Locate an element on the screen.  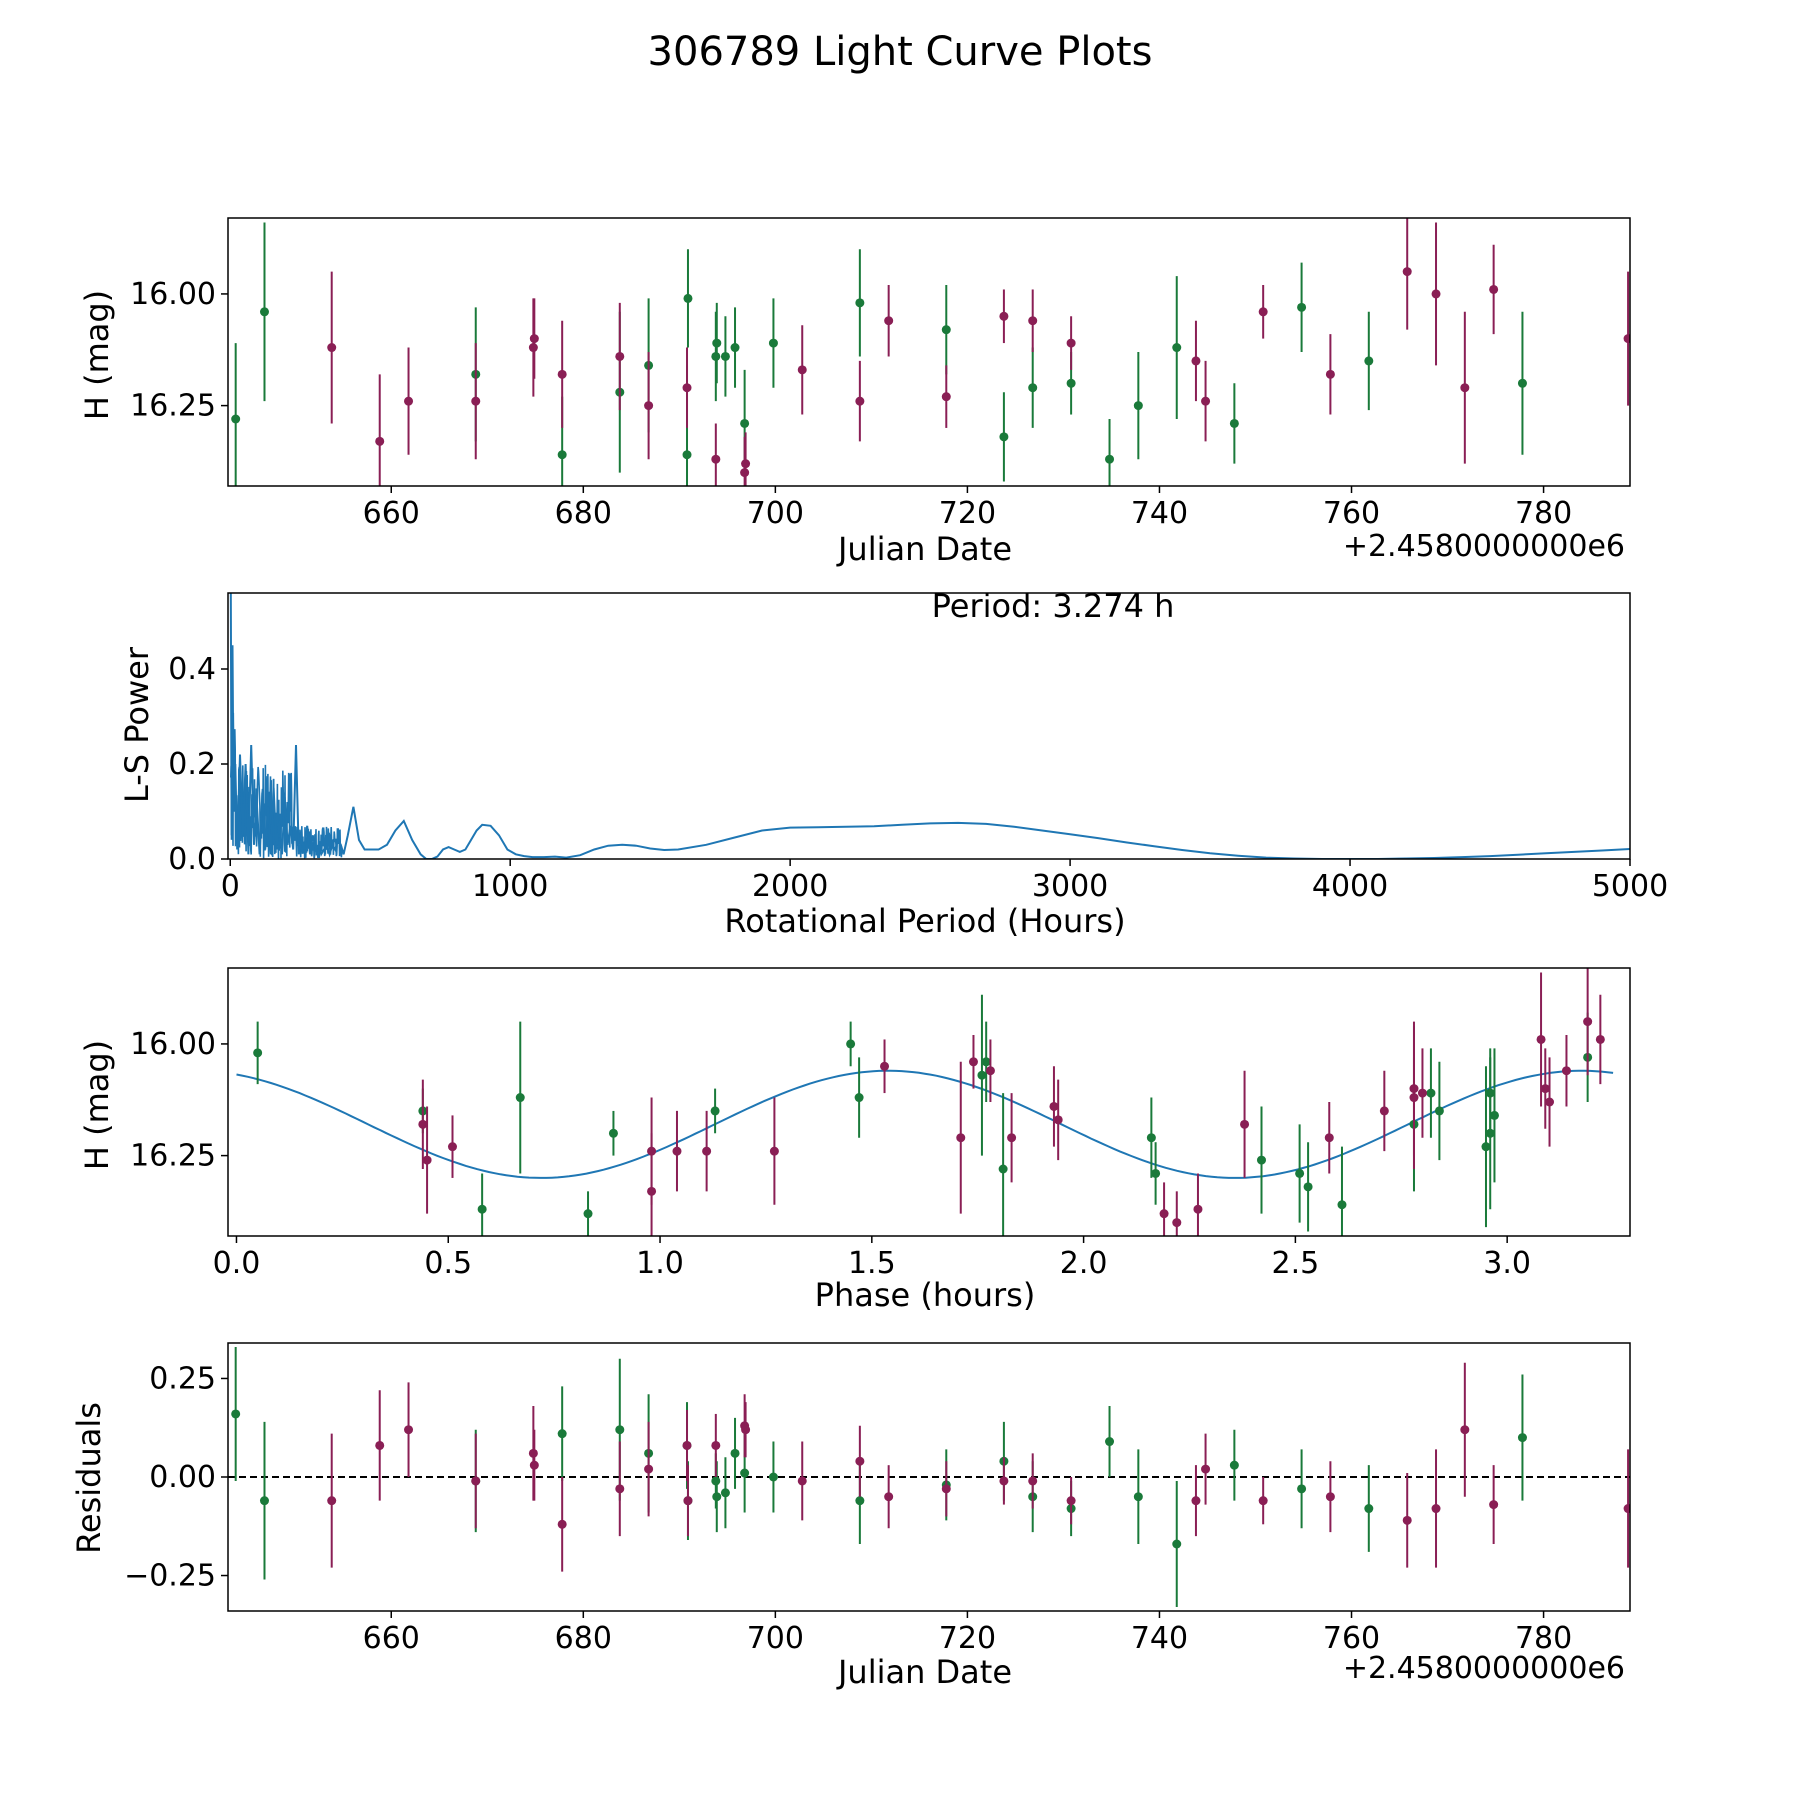
x-tick-label: 780 is located at coordinates (1543, 513).